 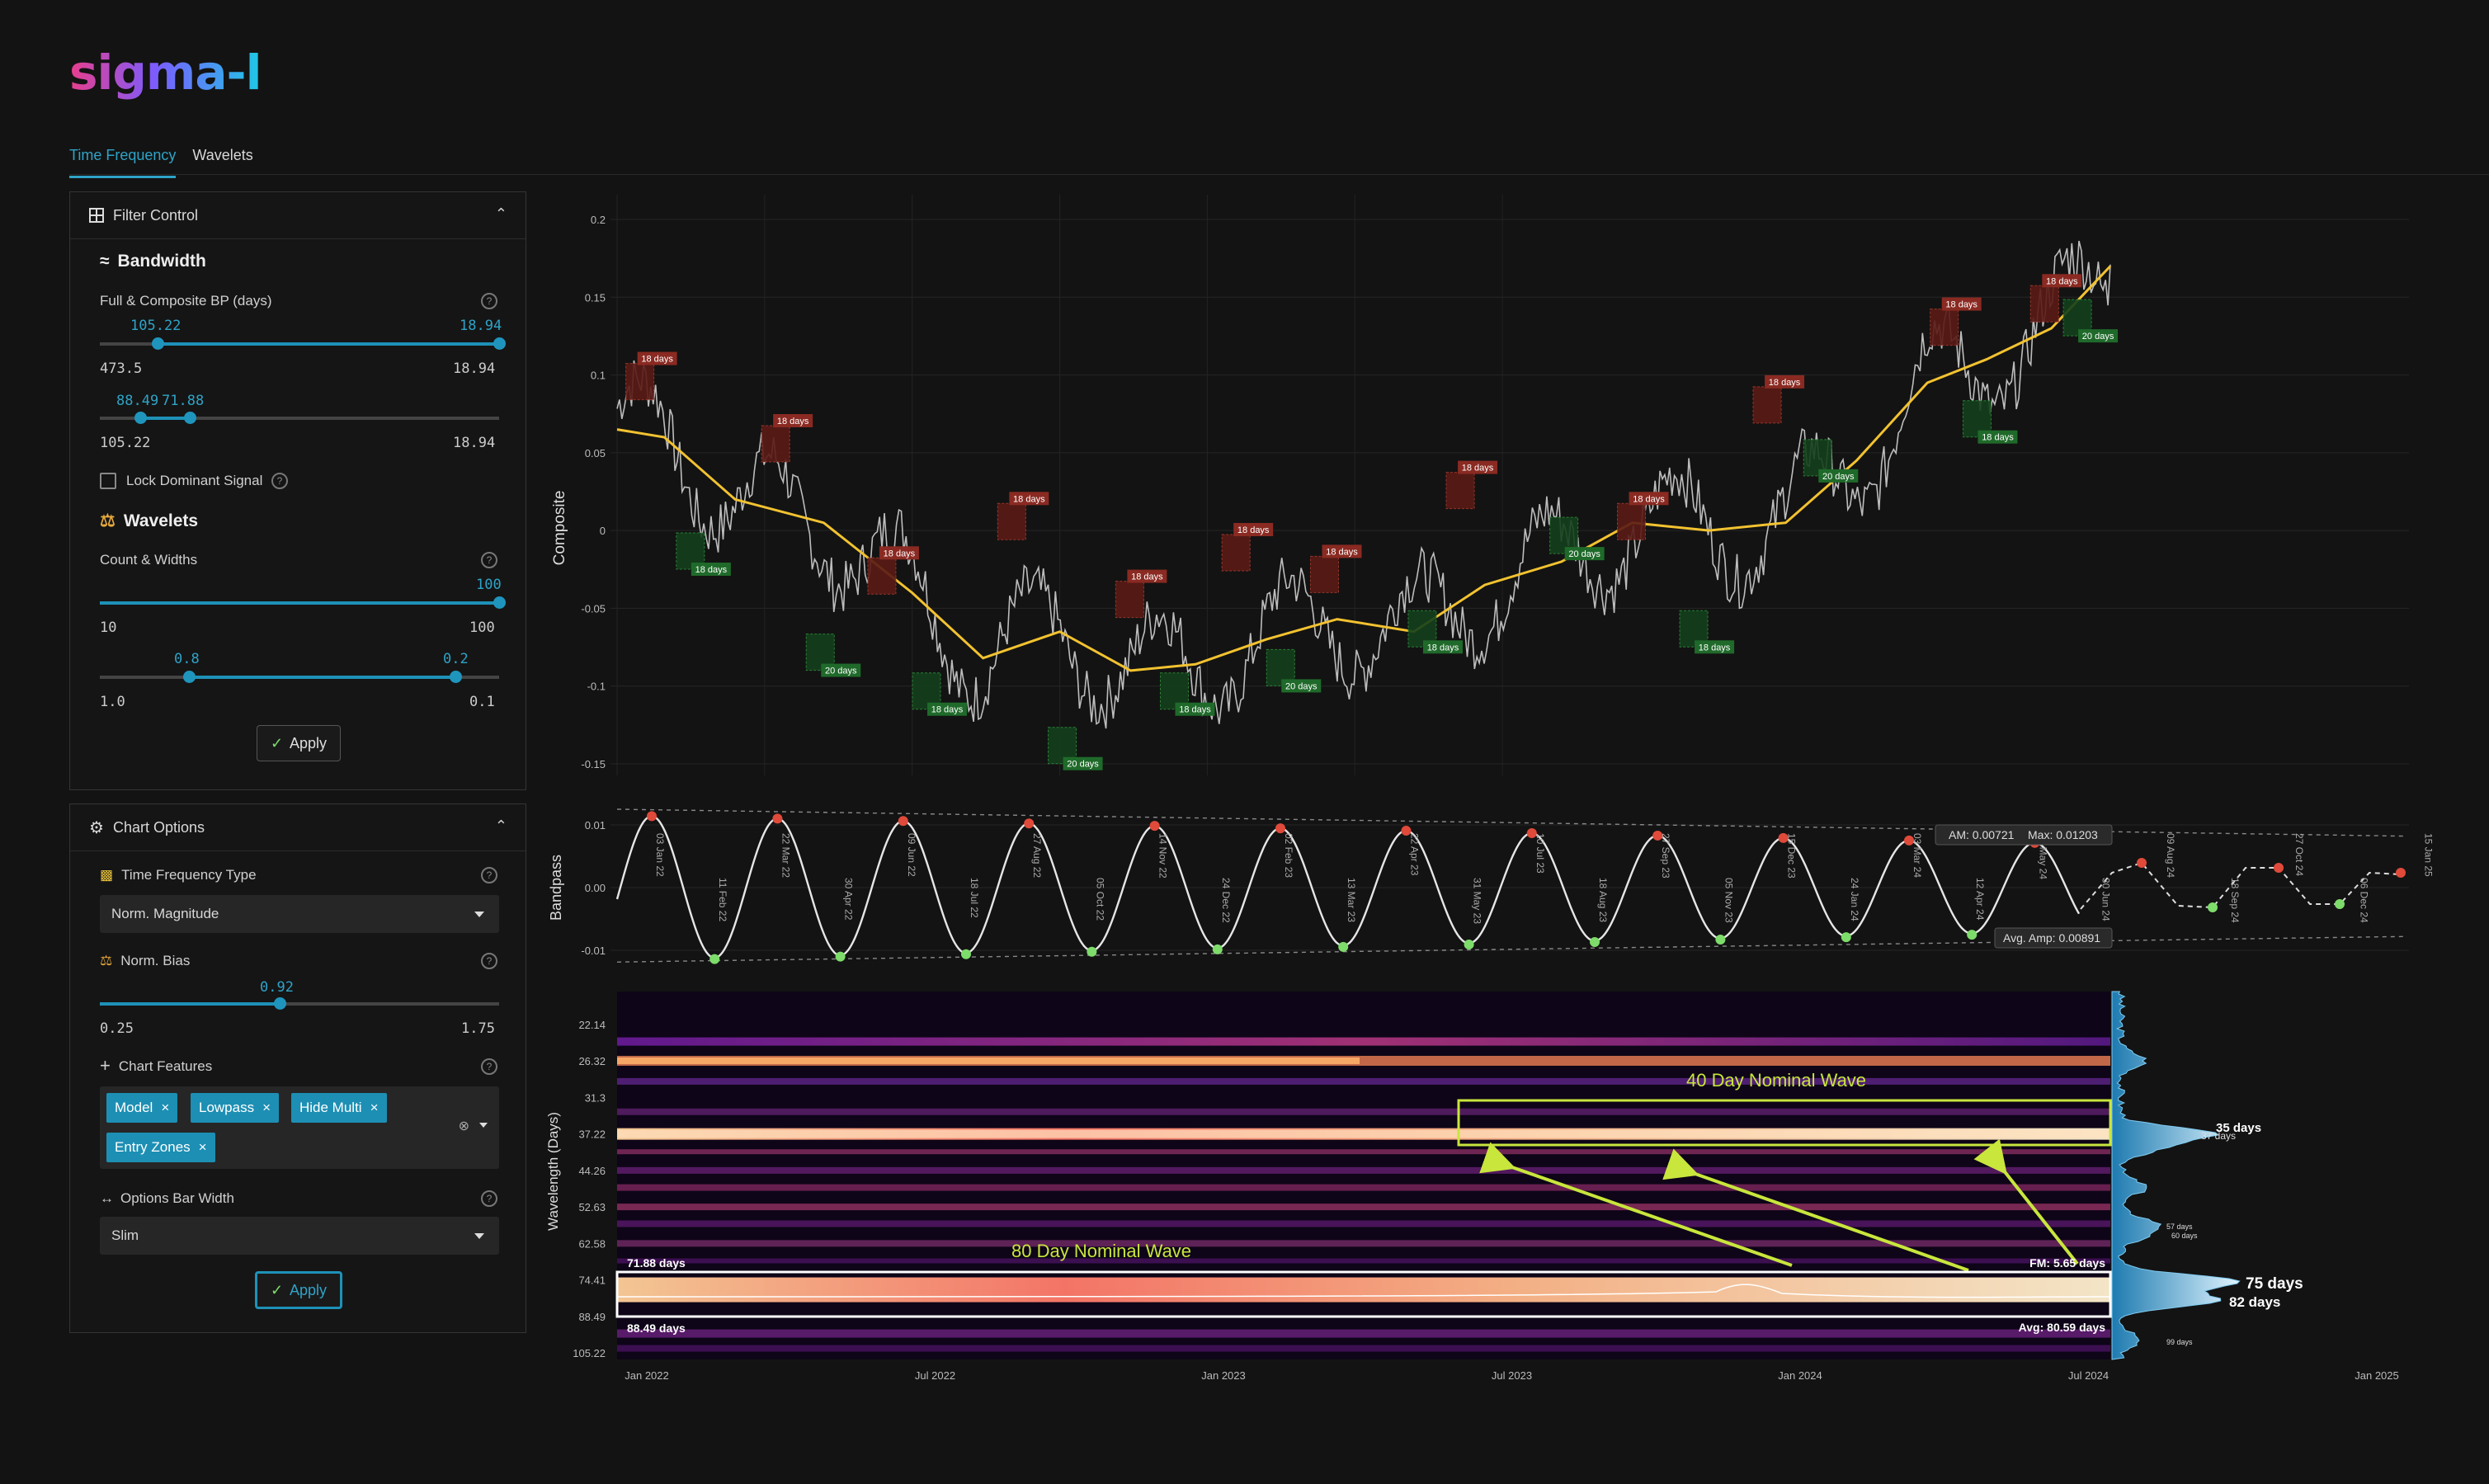 I want to click on width-range-slider, so click(x=299, y=677).